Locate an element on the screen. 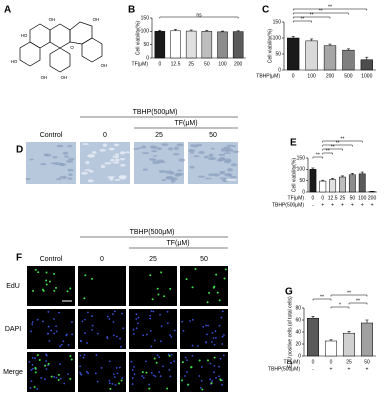  y-tick-label: 60 is located at coordinates (298, 320).